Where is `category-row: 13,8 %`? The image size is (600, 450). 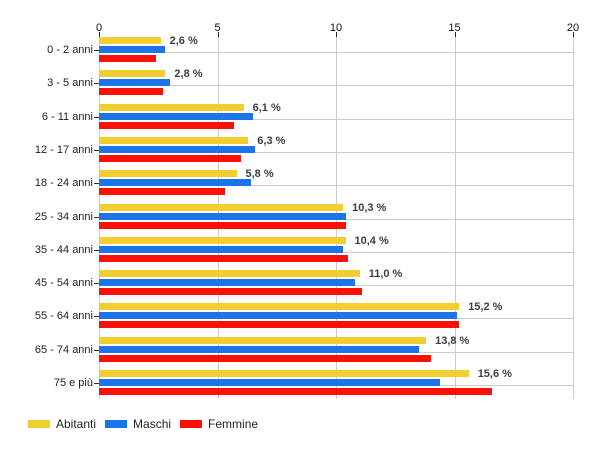
category-row: 13,8 % is located at coordinates (336, 349).